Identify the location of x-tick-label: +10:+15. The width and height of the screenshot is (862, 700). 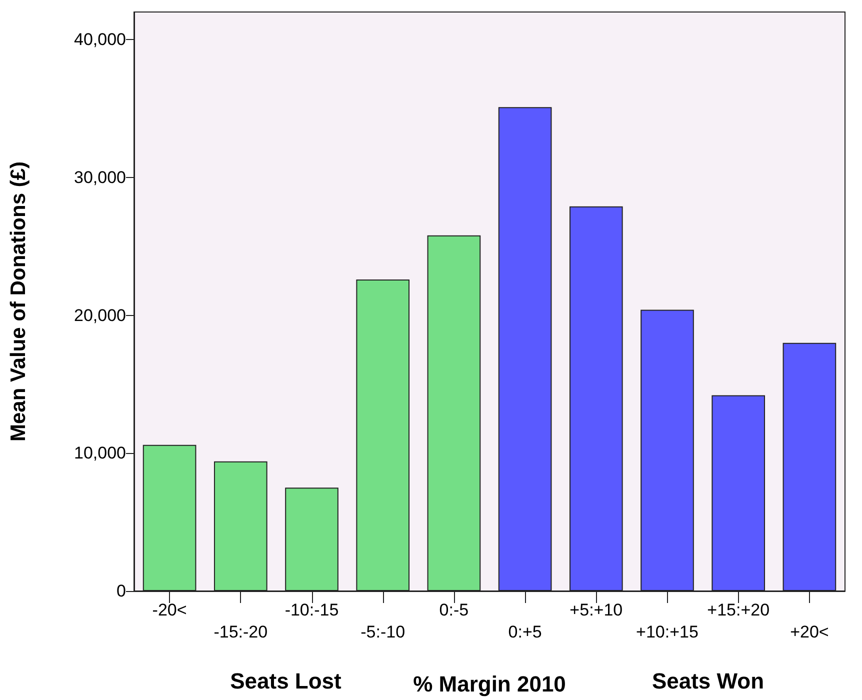
(667, 632).